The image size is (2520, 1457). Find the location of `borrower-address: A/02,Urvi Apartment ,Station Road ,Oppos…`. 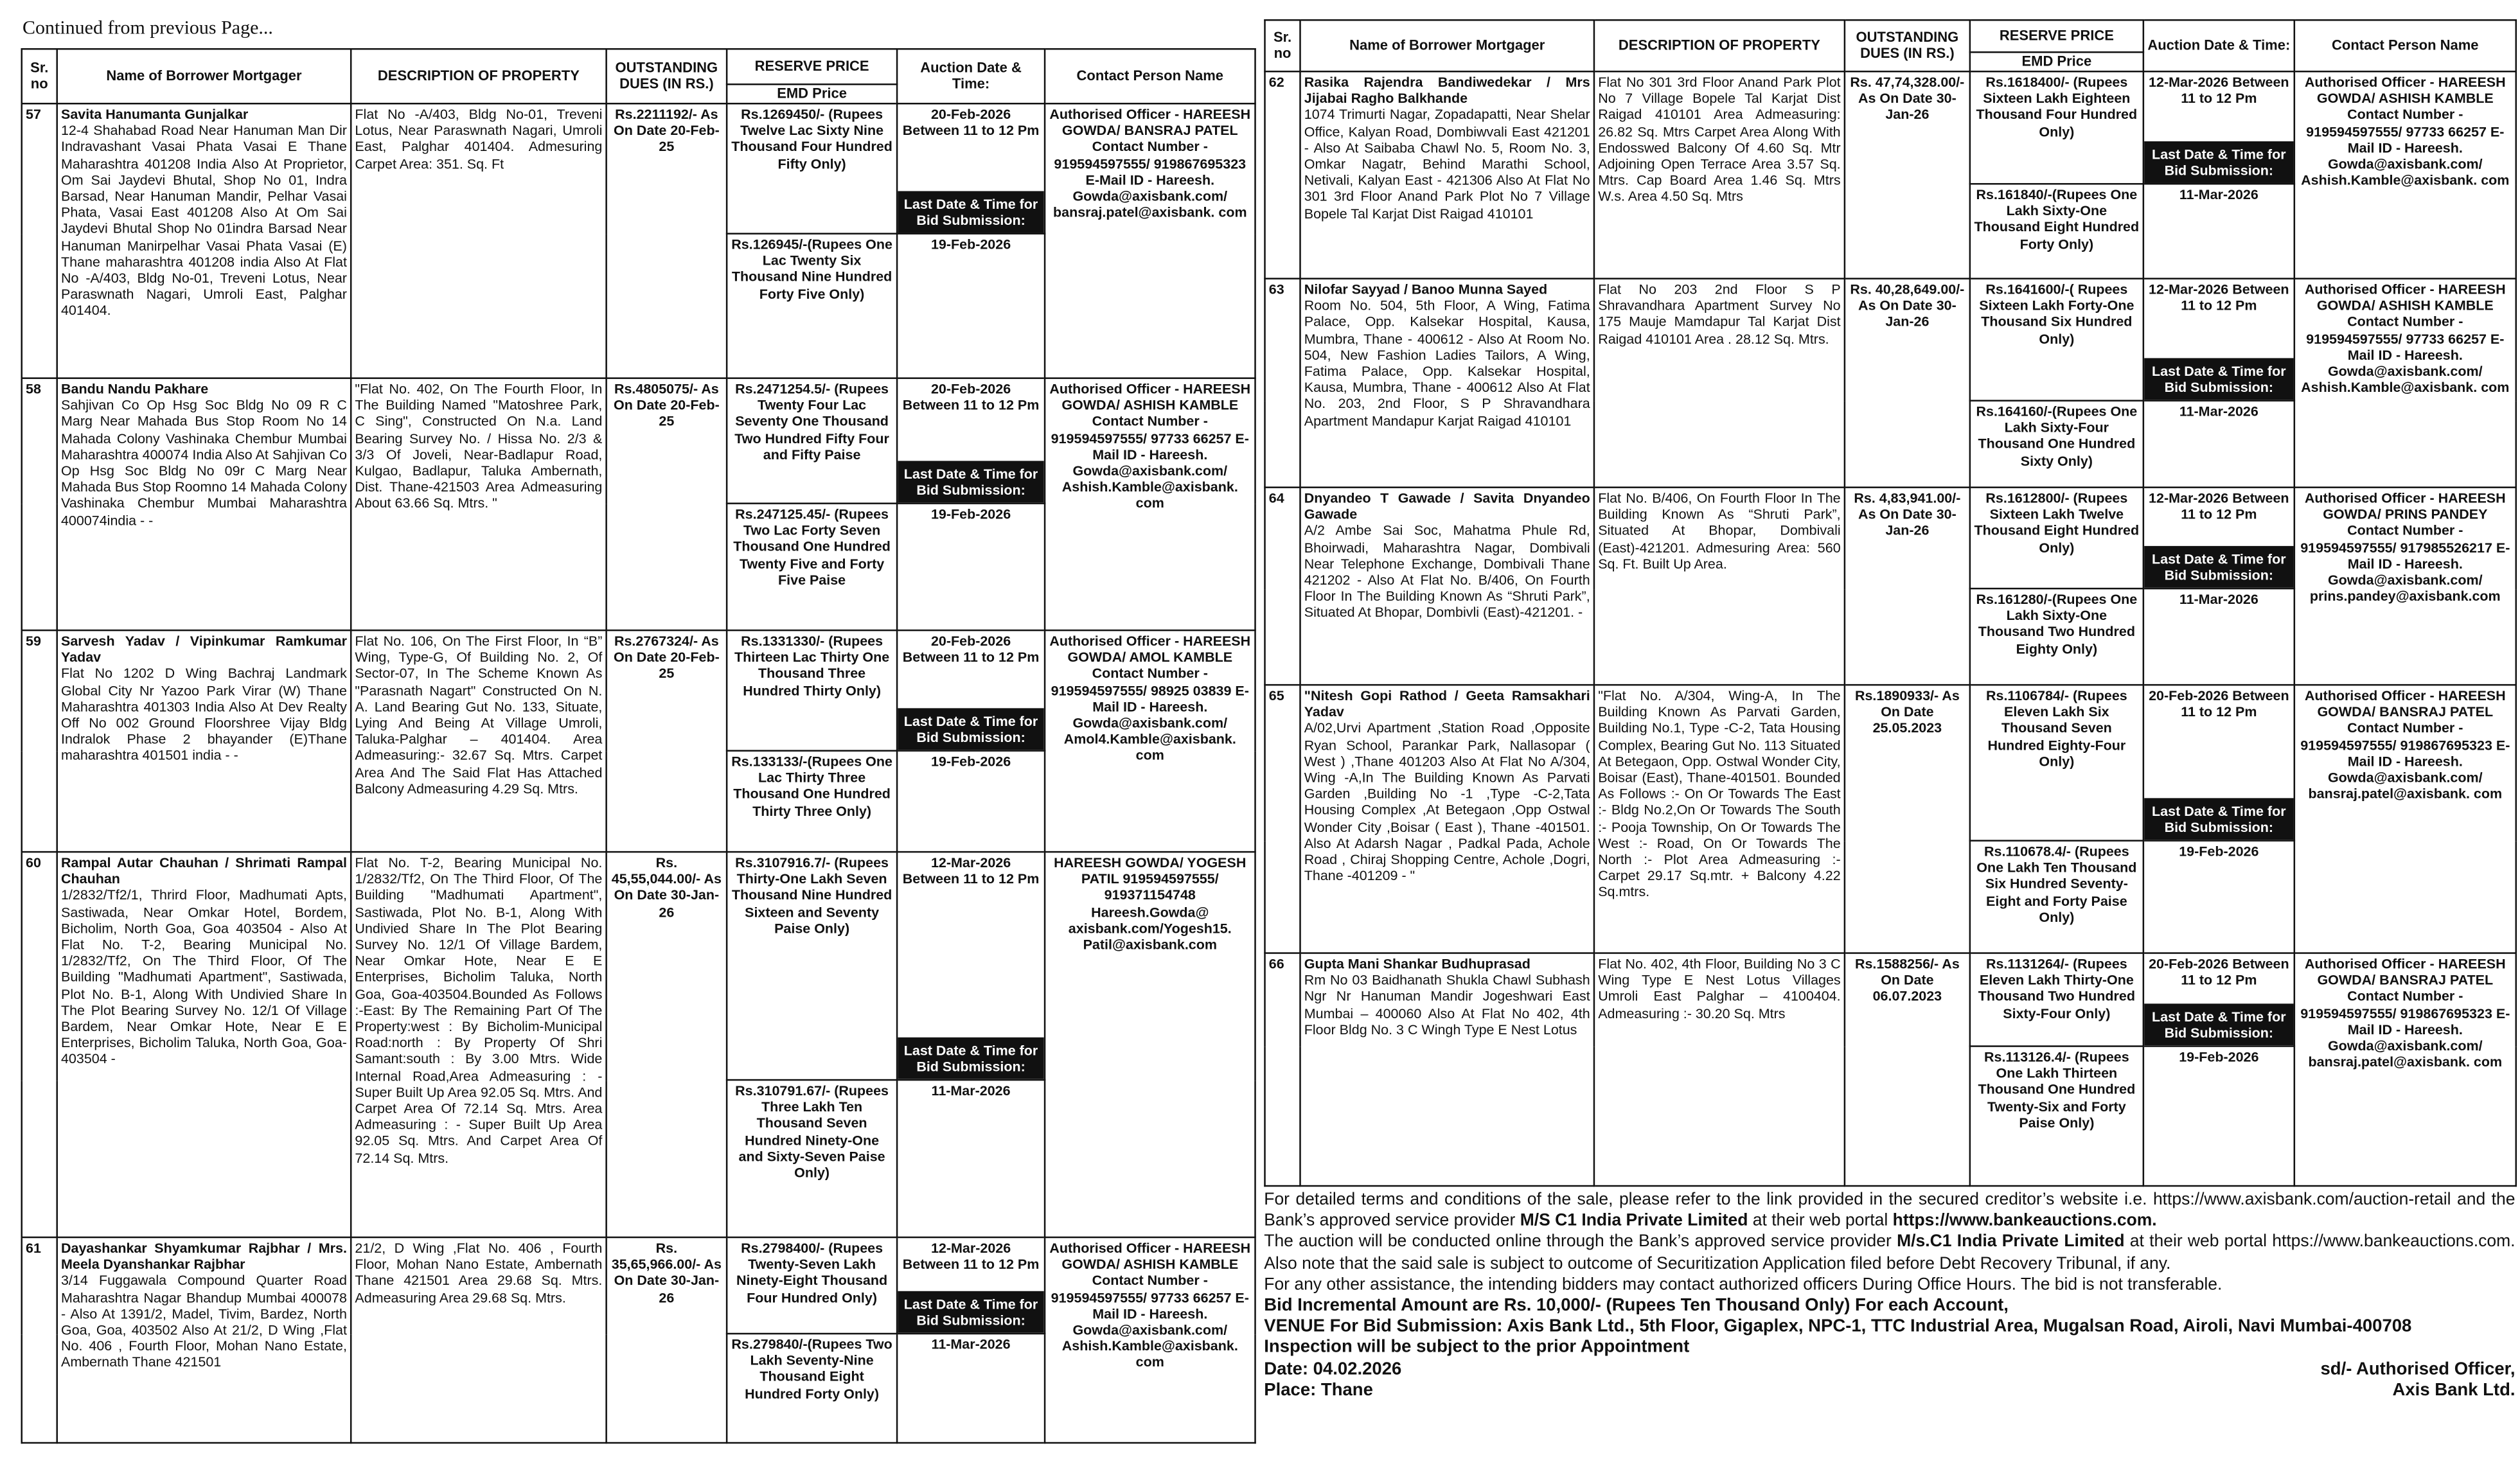

borrower-address: A/02,Urvi Apartment ,Station Road ,Oppos… is located at coordinates (1447, 802).